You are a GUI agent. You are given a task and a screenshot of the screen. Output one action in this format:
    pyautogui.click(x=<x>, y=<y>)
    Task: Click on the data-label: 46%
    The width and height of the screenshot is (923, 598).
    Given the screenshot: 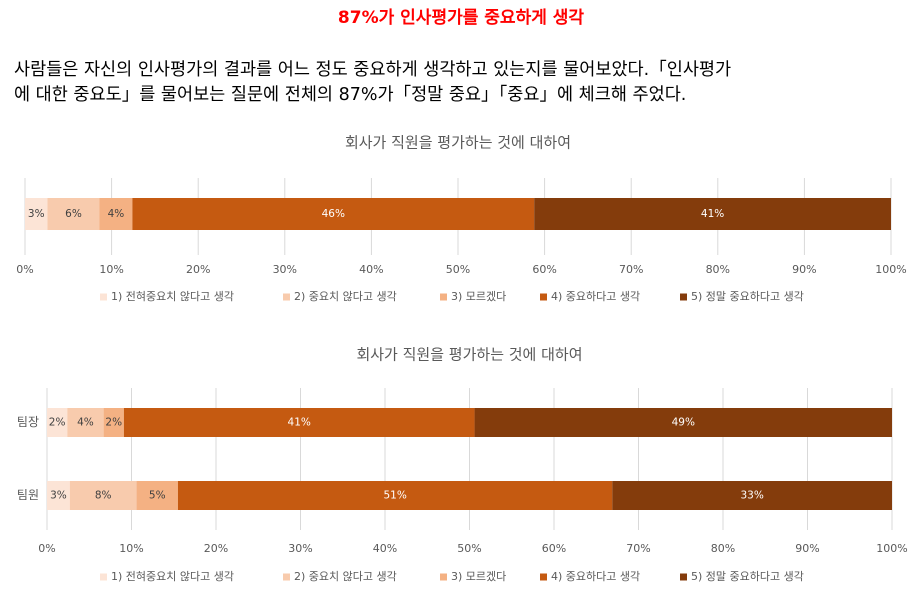 What is the action you would take?
    pyautogui.click(x=333, y=214)
    